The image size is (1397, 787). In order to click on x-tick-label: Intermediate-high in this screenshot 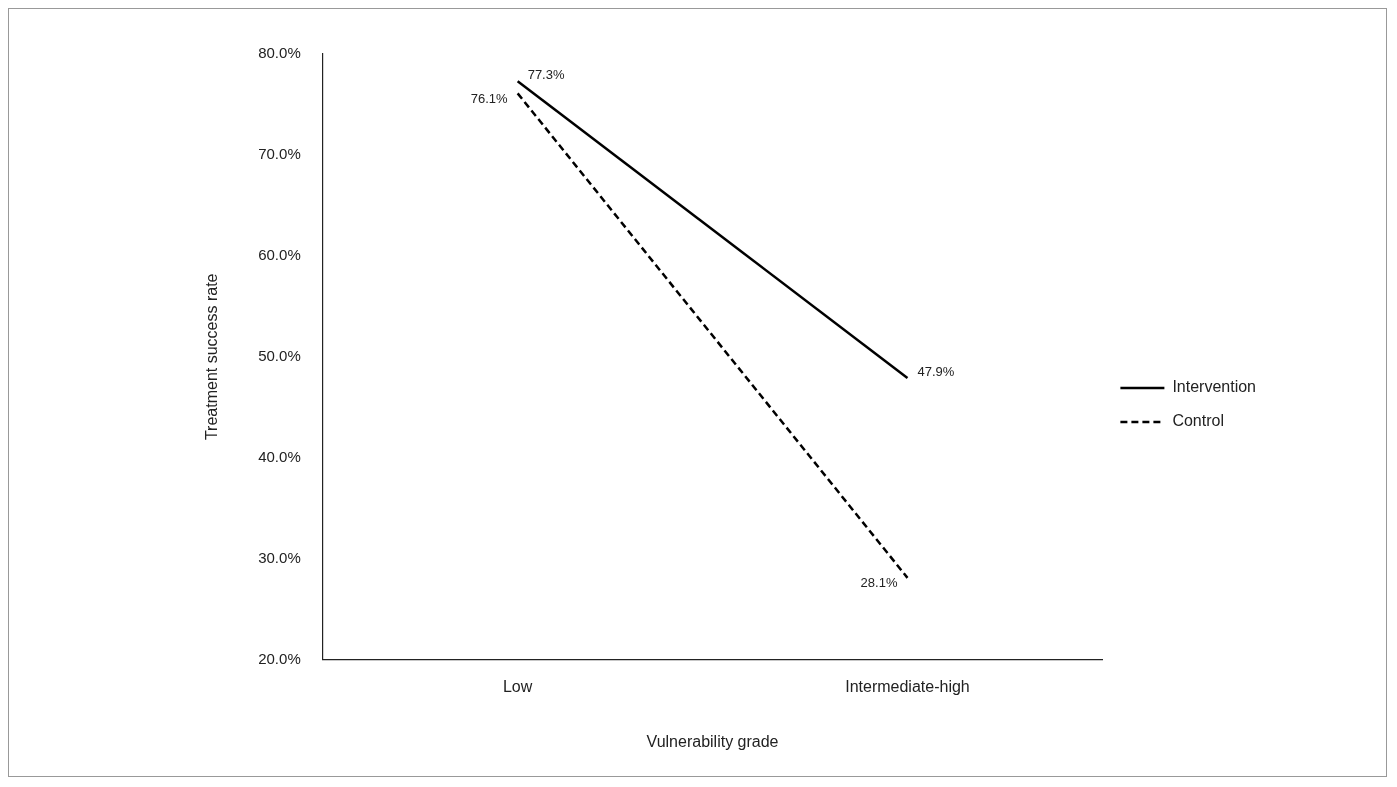, I will do `click(907, 686)`.